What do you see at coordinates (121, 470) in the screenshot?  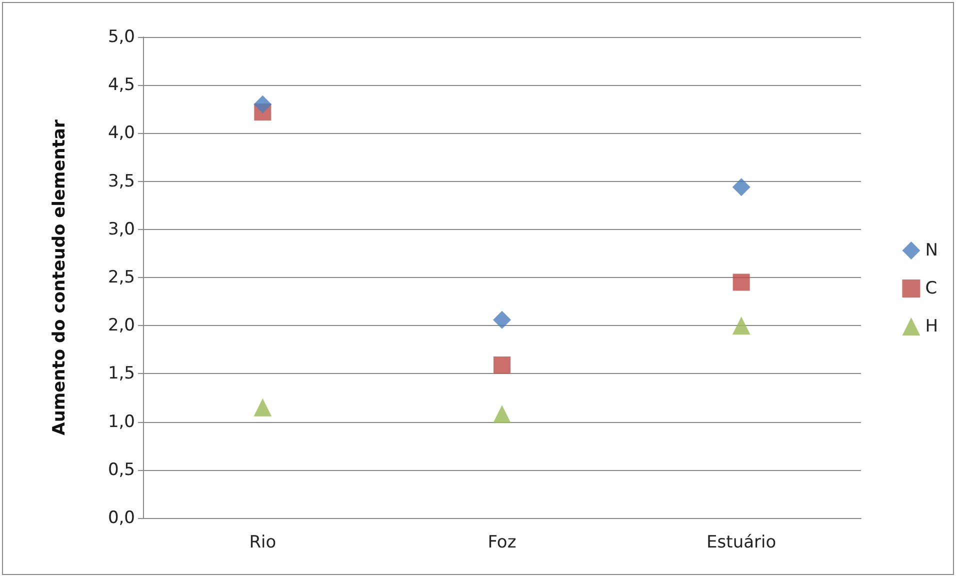 I see `y-tick-label: 0,5` at bounding box center [121, 470].